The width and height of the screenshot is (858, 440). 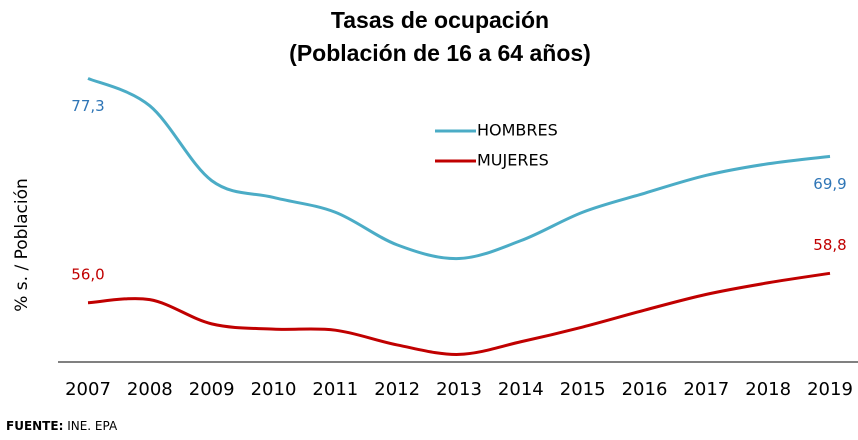 What do you see at coordinates (88, 389) in the screenshot?
I see `x-tick-label: 2007` at bounding box center [88, 389].